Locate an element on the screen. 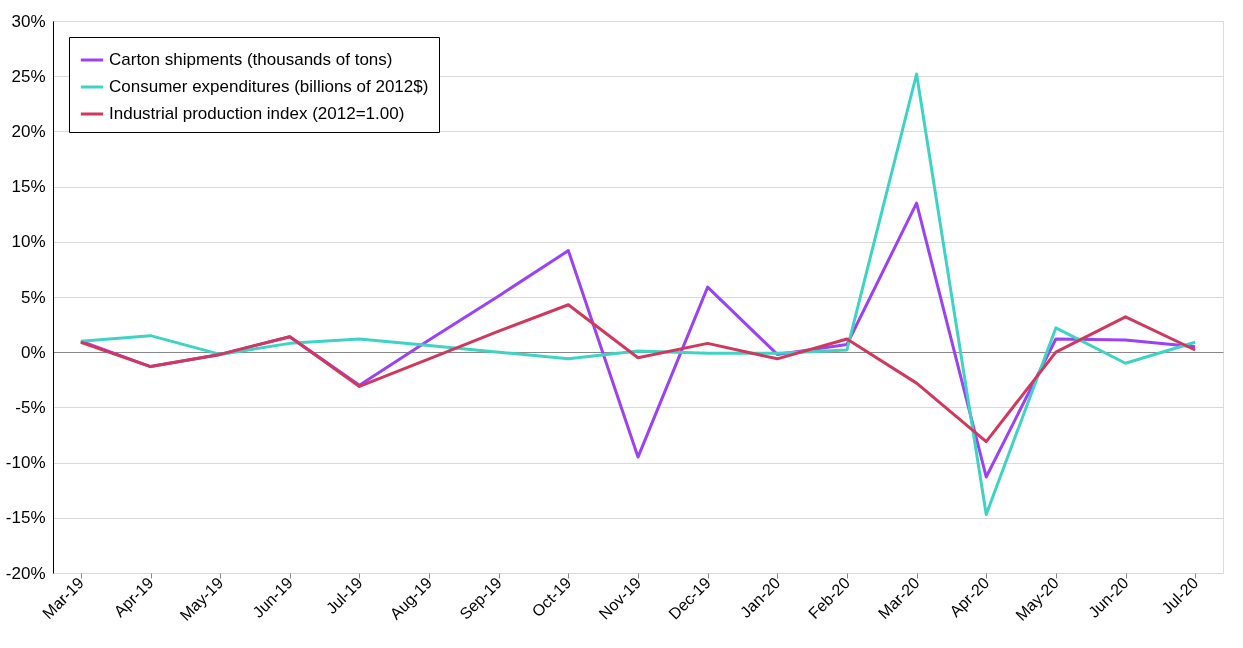  legend-label: Consumer expenditures (billions of 2012$) is located at coordinates (269, 86).